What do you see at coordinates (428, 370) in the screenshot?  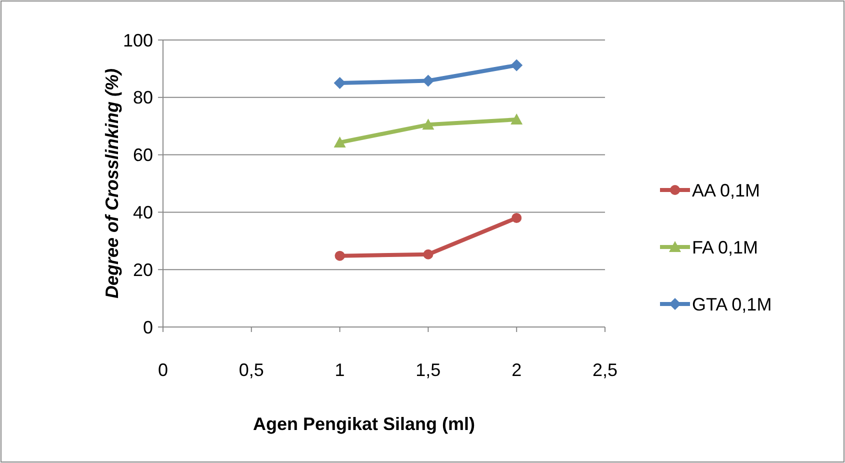 I see `x-tick-label: 1,5` at bounding box center [428, 370].